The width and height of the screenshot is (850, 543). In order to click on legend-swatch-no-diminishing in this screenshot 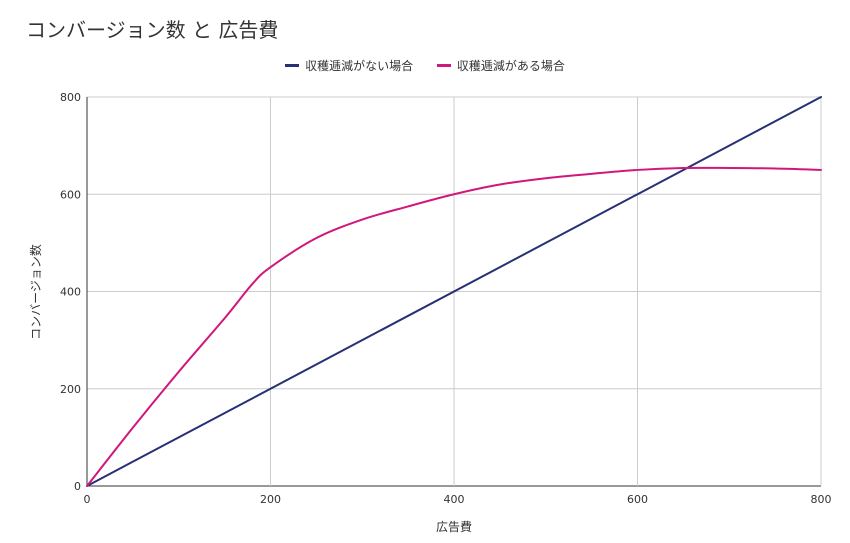, I will do `click(292, 65)`.